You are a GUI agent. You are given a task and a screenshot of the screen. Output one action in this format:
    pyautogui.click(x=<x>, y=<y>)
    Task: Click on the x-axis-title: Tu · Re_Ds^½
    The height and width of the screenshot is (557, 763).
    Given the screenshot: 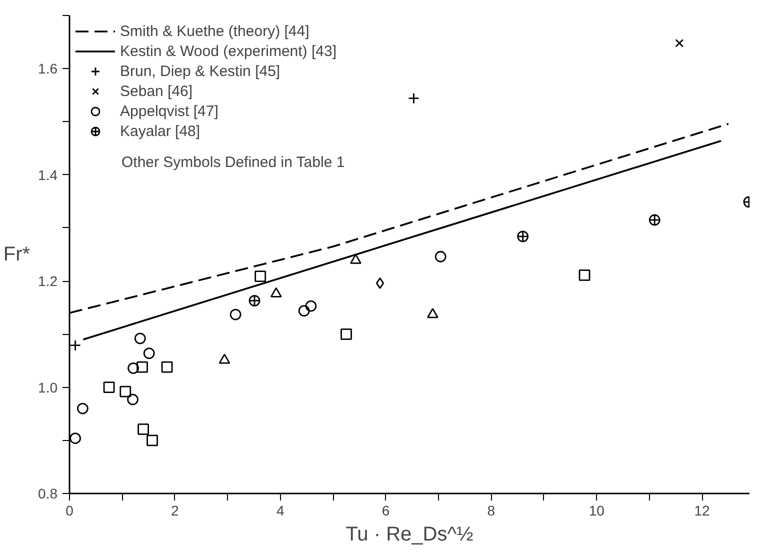 What is the action you would take?
    pyautogui.click(x=410, y=535)
    